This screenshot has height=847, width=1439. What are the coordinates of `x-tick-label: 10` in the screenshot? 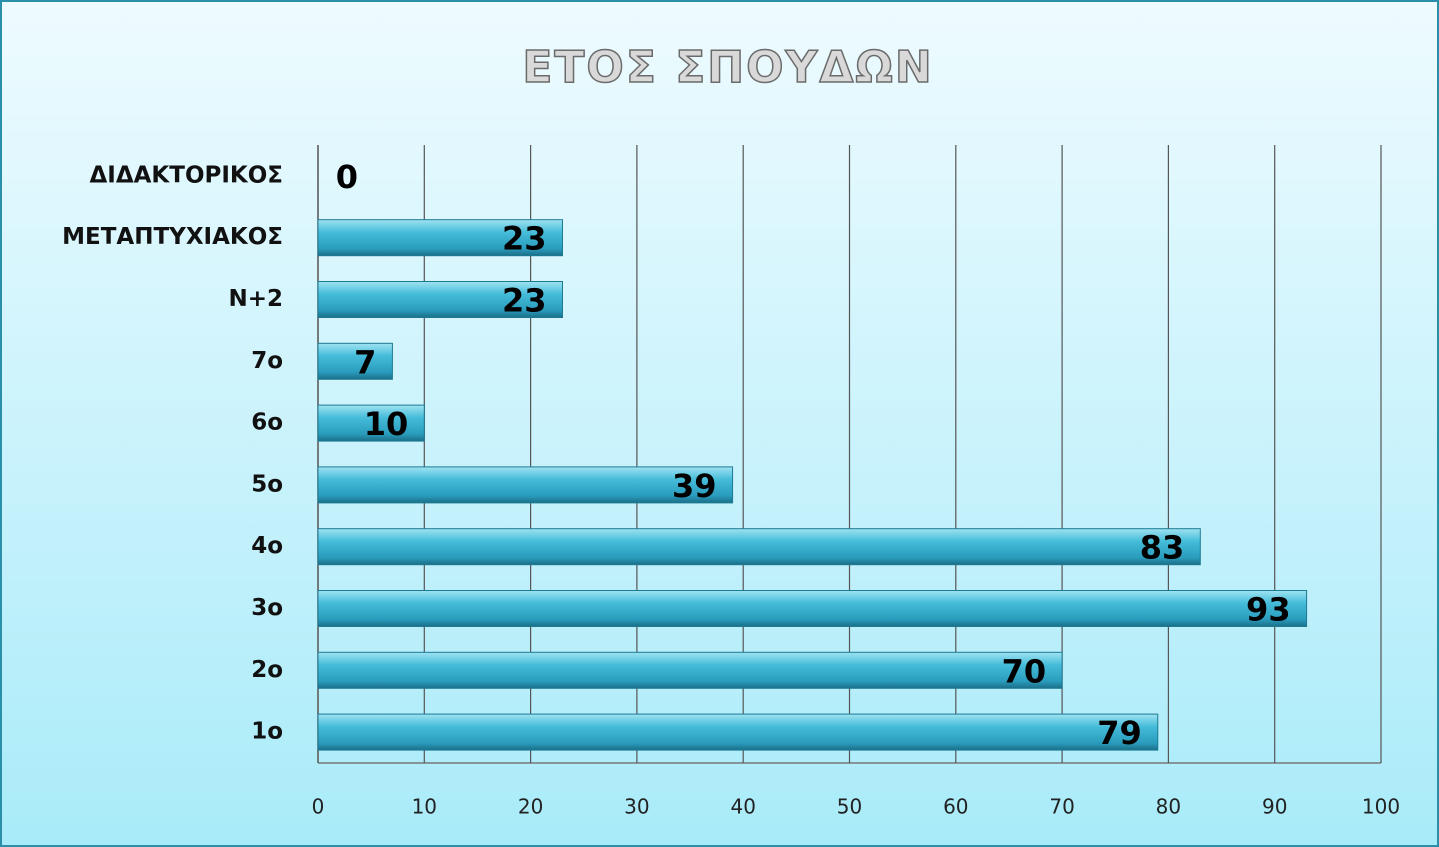 It's located at (424, 807).